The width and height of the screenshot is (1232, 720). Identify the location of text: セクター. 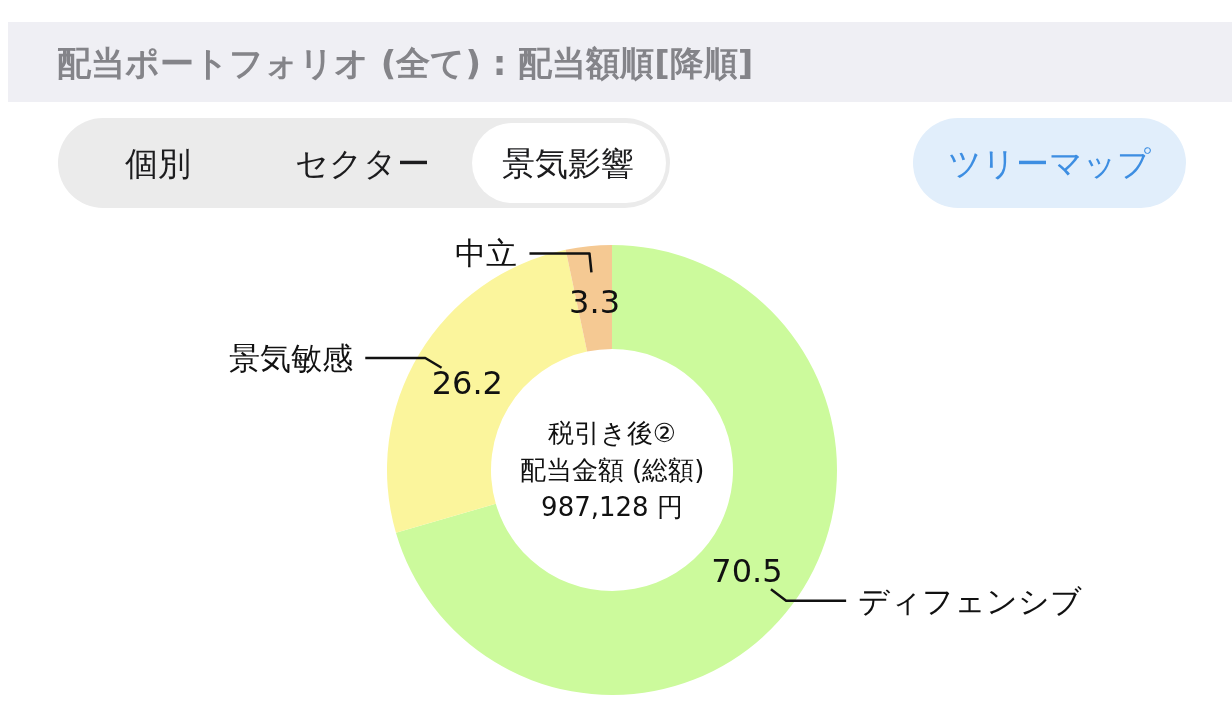
(362, 163).